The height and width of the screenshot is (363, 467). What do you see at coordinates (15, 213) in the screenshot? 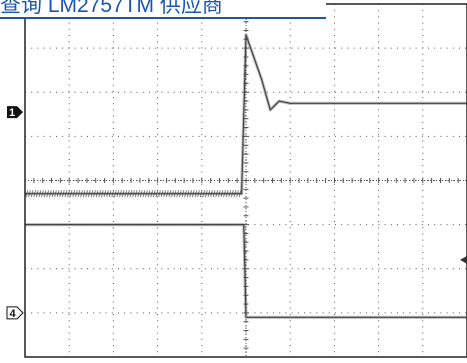
I see `channel-markers: 14` at bounding box center [15, 213].